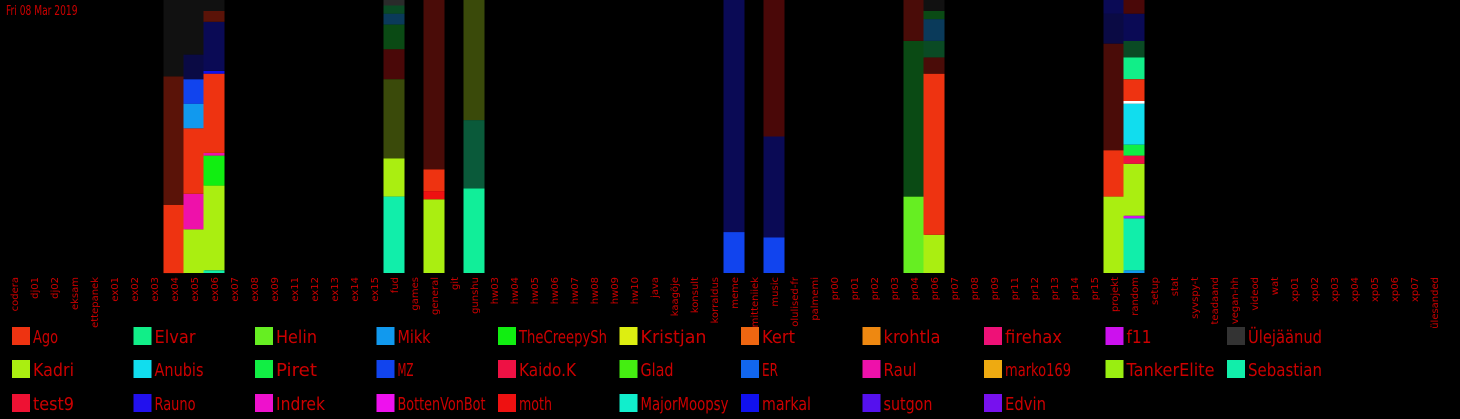 The width and height of the screenshot is (1460, 419). Describe the element at coordinates (195, 289) in the screenshot. I see `x-tick-label-9: ex05` at that location.